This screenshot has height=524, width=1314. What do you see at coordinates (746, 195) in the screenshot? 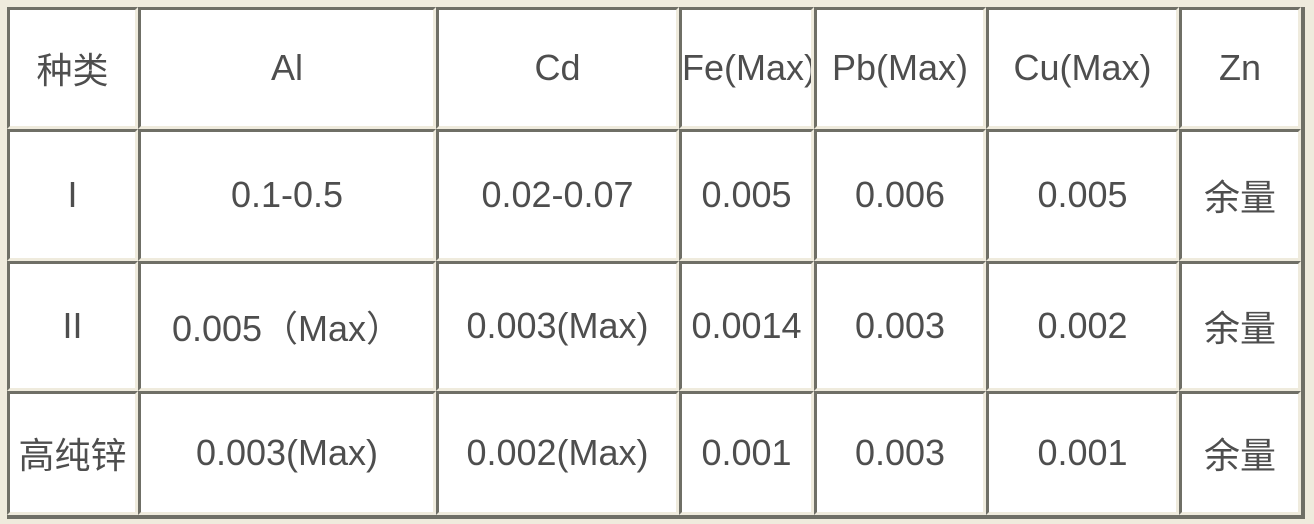
I see `cell-fe-value: 0.005` at bounding box center [746, 195].